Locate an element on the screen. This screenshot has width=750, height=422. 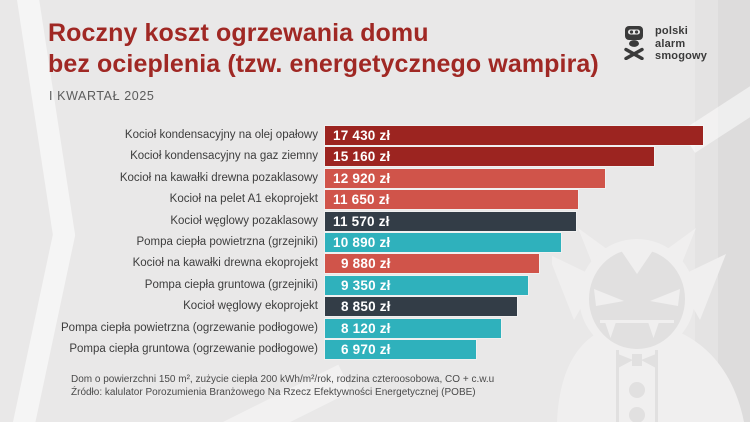
category-label: Pompa ciepła powietrzna (grzejniki) is located at coordinates (227, 241).